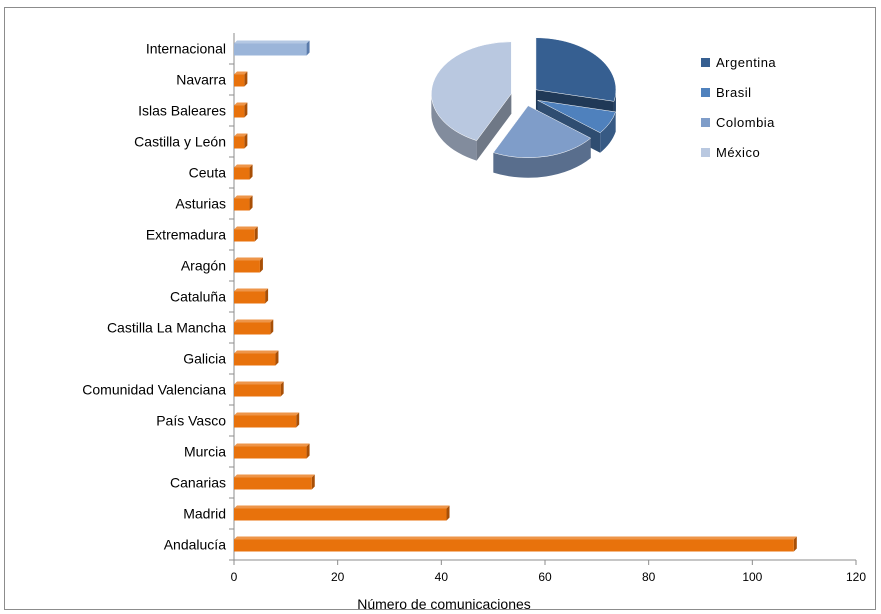  What do you see at coordinates (259, 389) in the screenshot?
I see `bar-comunidad-valenciana` at bounding box center [259, 389].